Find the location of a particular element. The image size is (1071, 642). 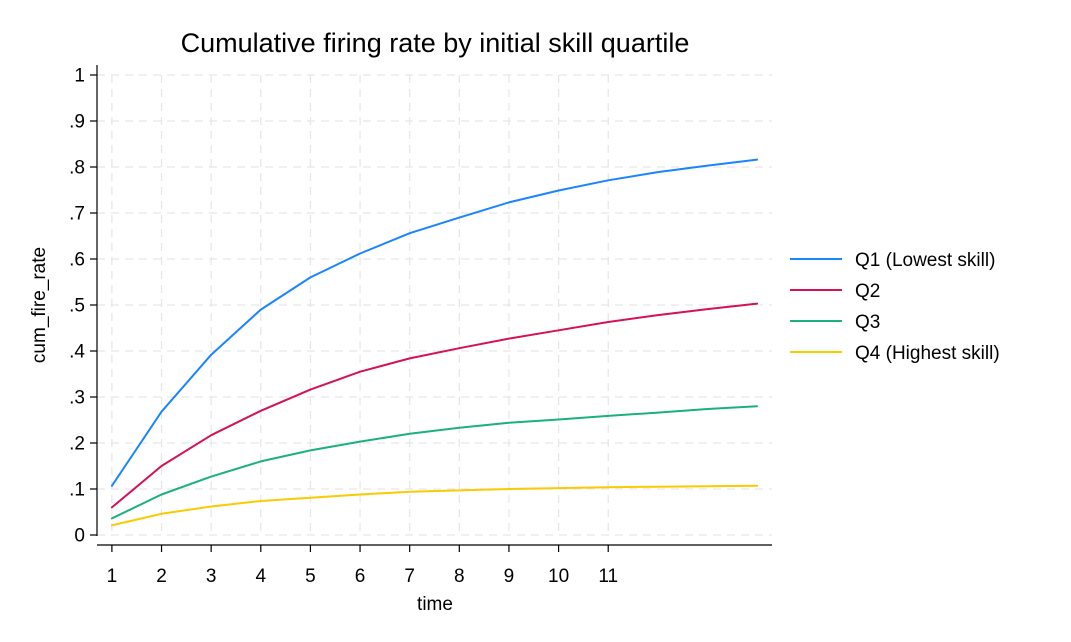

legend-item: Q1 (Lowest skill) is located at coordinates (892, 260).